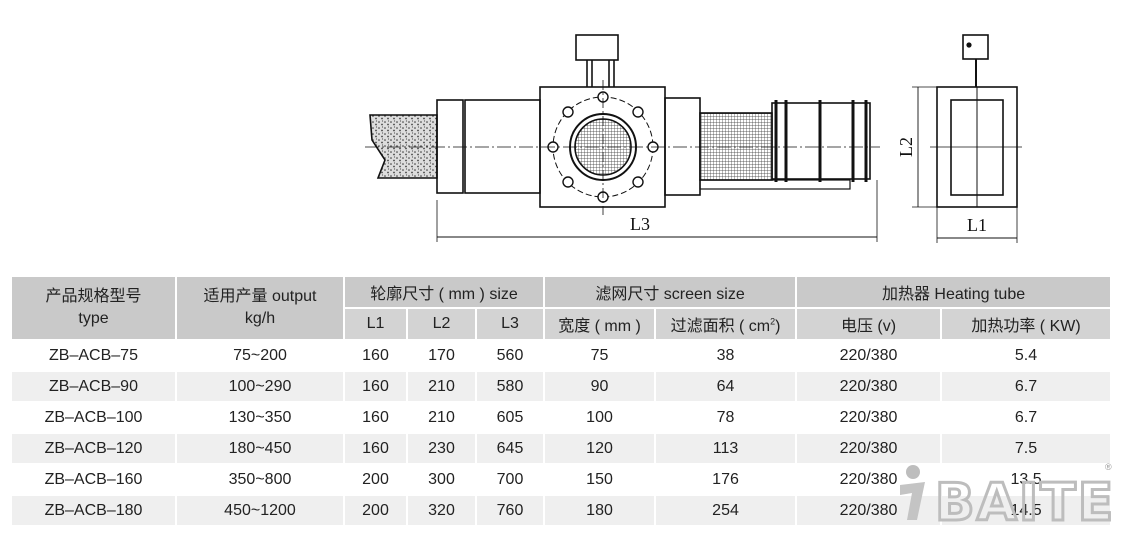  Describe the element at coordinates (93, 386) in the screenshot. I see `cell-type: ZB–ACB–90` at that location.